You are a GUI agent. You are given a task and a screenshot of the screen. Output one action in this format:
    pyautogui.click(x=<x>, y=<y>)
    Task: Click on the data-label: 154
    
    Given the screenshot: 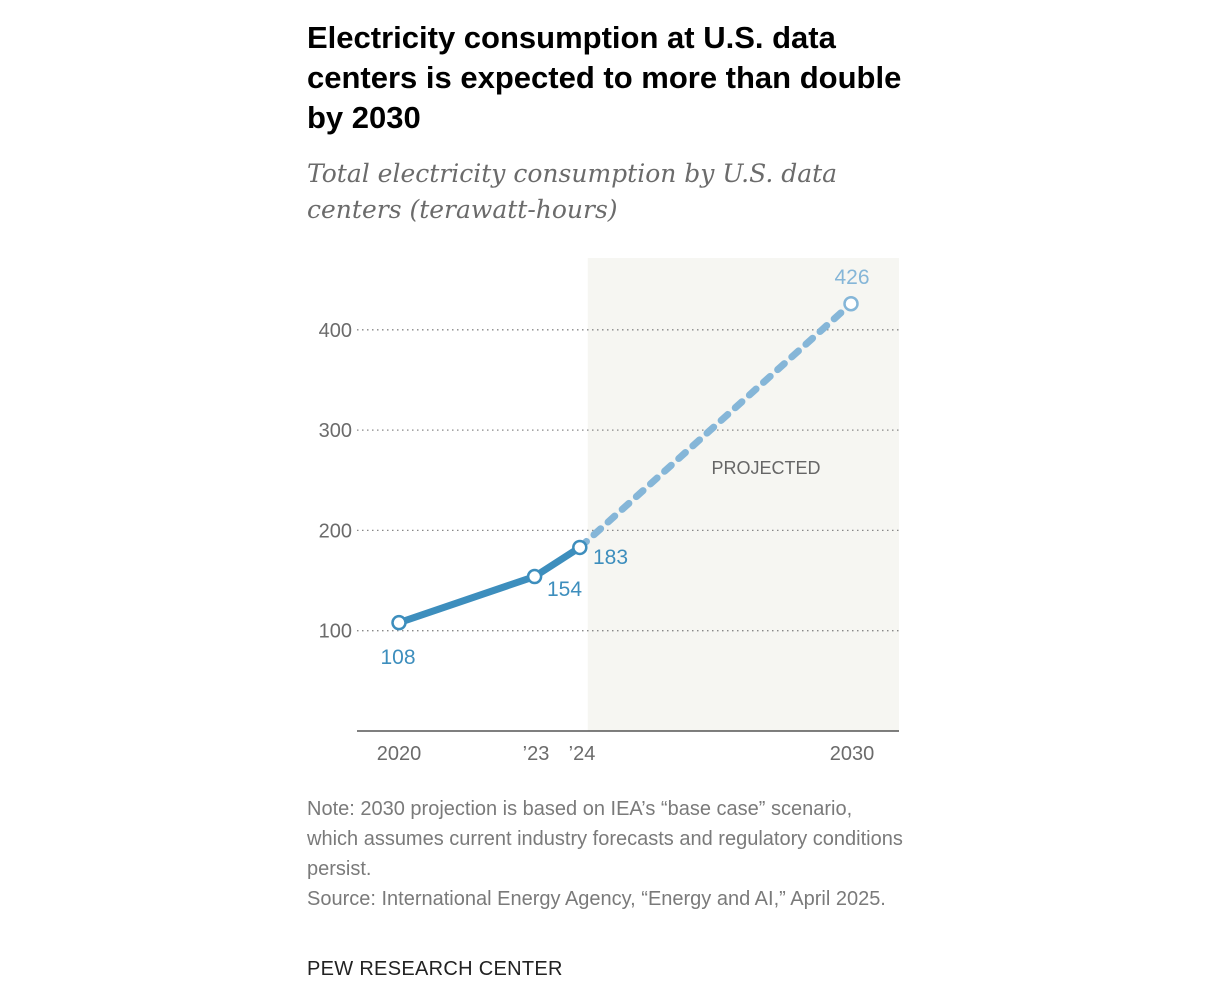 What is the action you would take?
    pyautogui.click(x=564, y=589)
    